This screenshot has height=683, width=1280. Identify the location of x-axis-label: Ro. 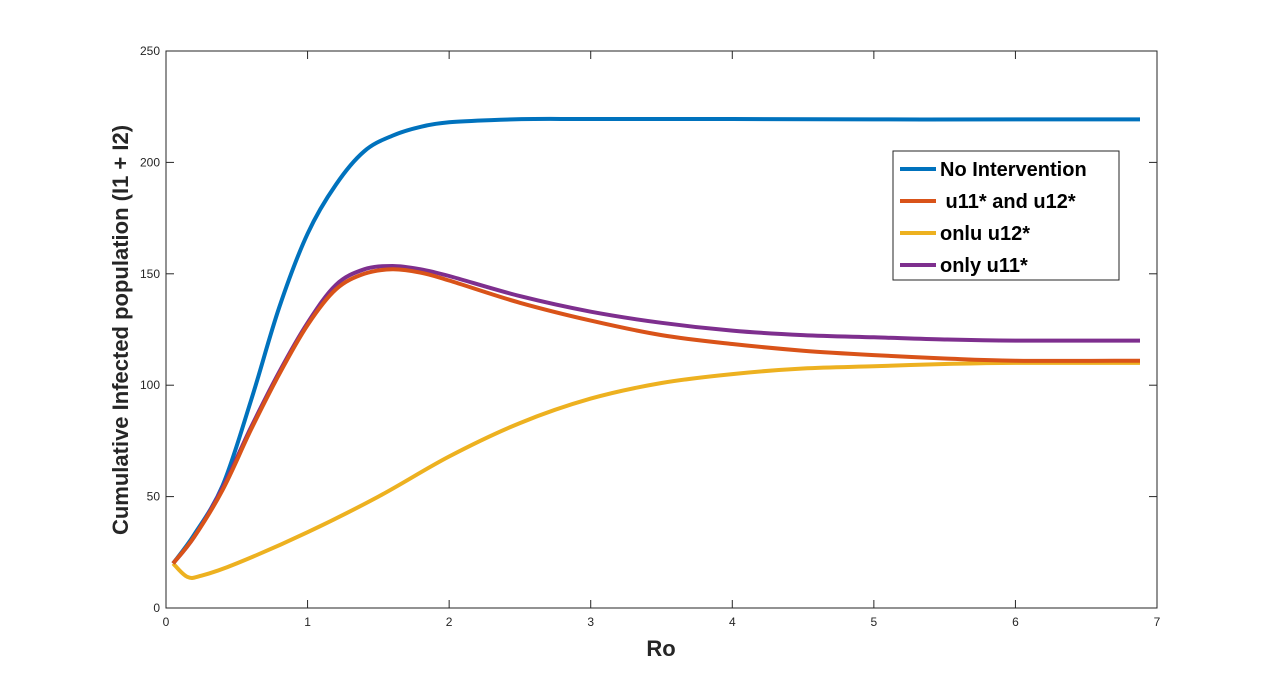
(660, 648).